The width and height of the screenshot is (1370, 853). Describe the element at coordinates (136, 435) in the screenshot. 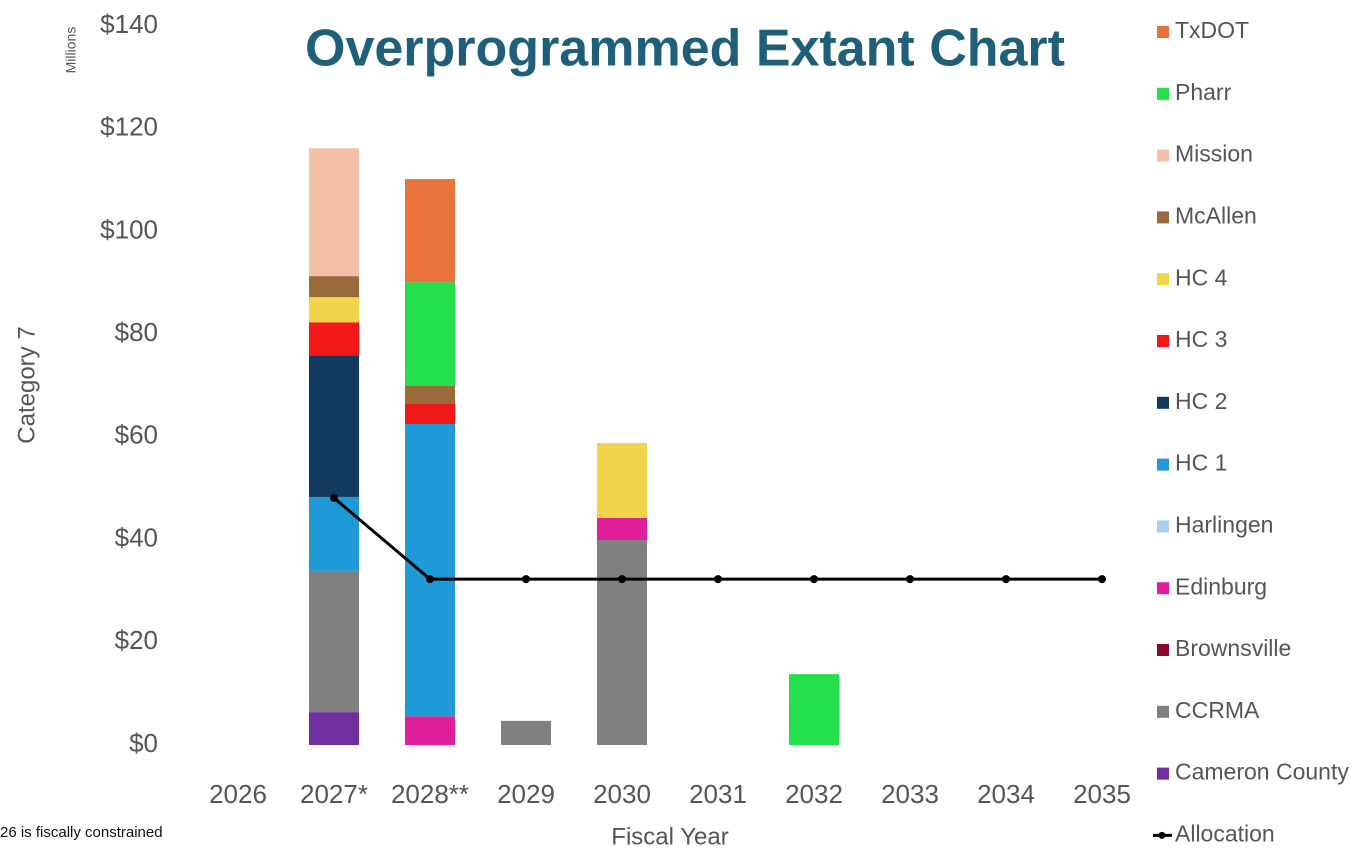

I see `y-tick-label: $60` at that location.